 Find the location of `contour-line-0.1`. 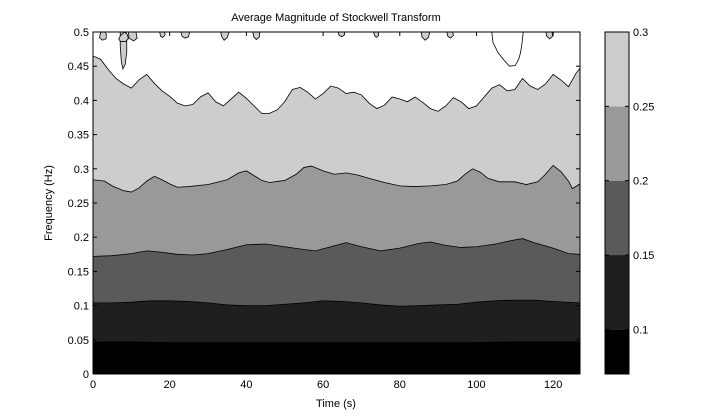

contour-line-0.1 is located at coordinates (336, 342).